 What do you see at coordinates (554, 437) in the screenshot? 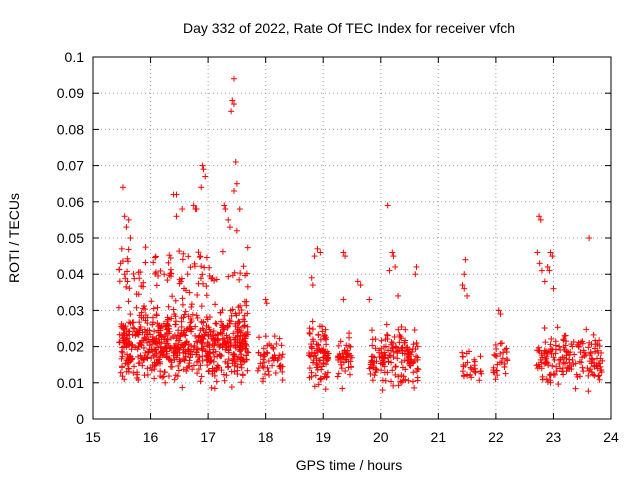
I see `x-tick-label: 23` at bounding box center [554, 437].